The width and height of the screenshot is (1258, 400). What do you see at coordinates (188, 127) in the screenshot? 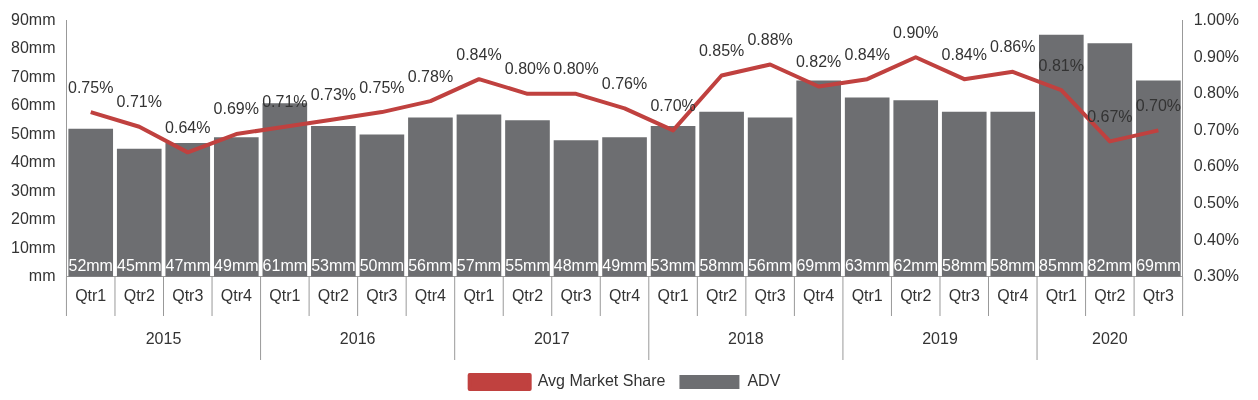
I see `data-label: 0.64%` at bounding box center [188, 127].